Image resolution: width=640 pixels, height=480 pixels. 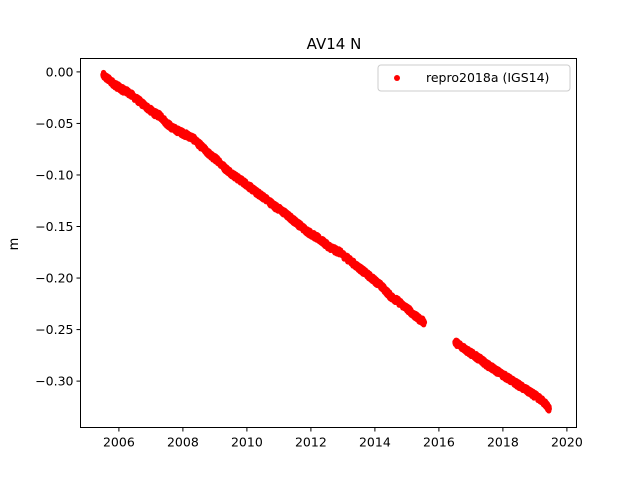 I want to click on x-tick-label: 2014, so click(x=375, y=442).